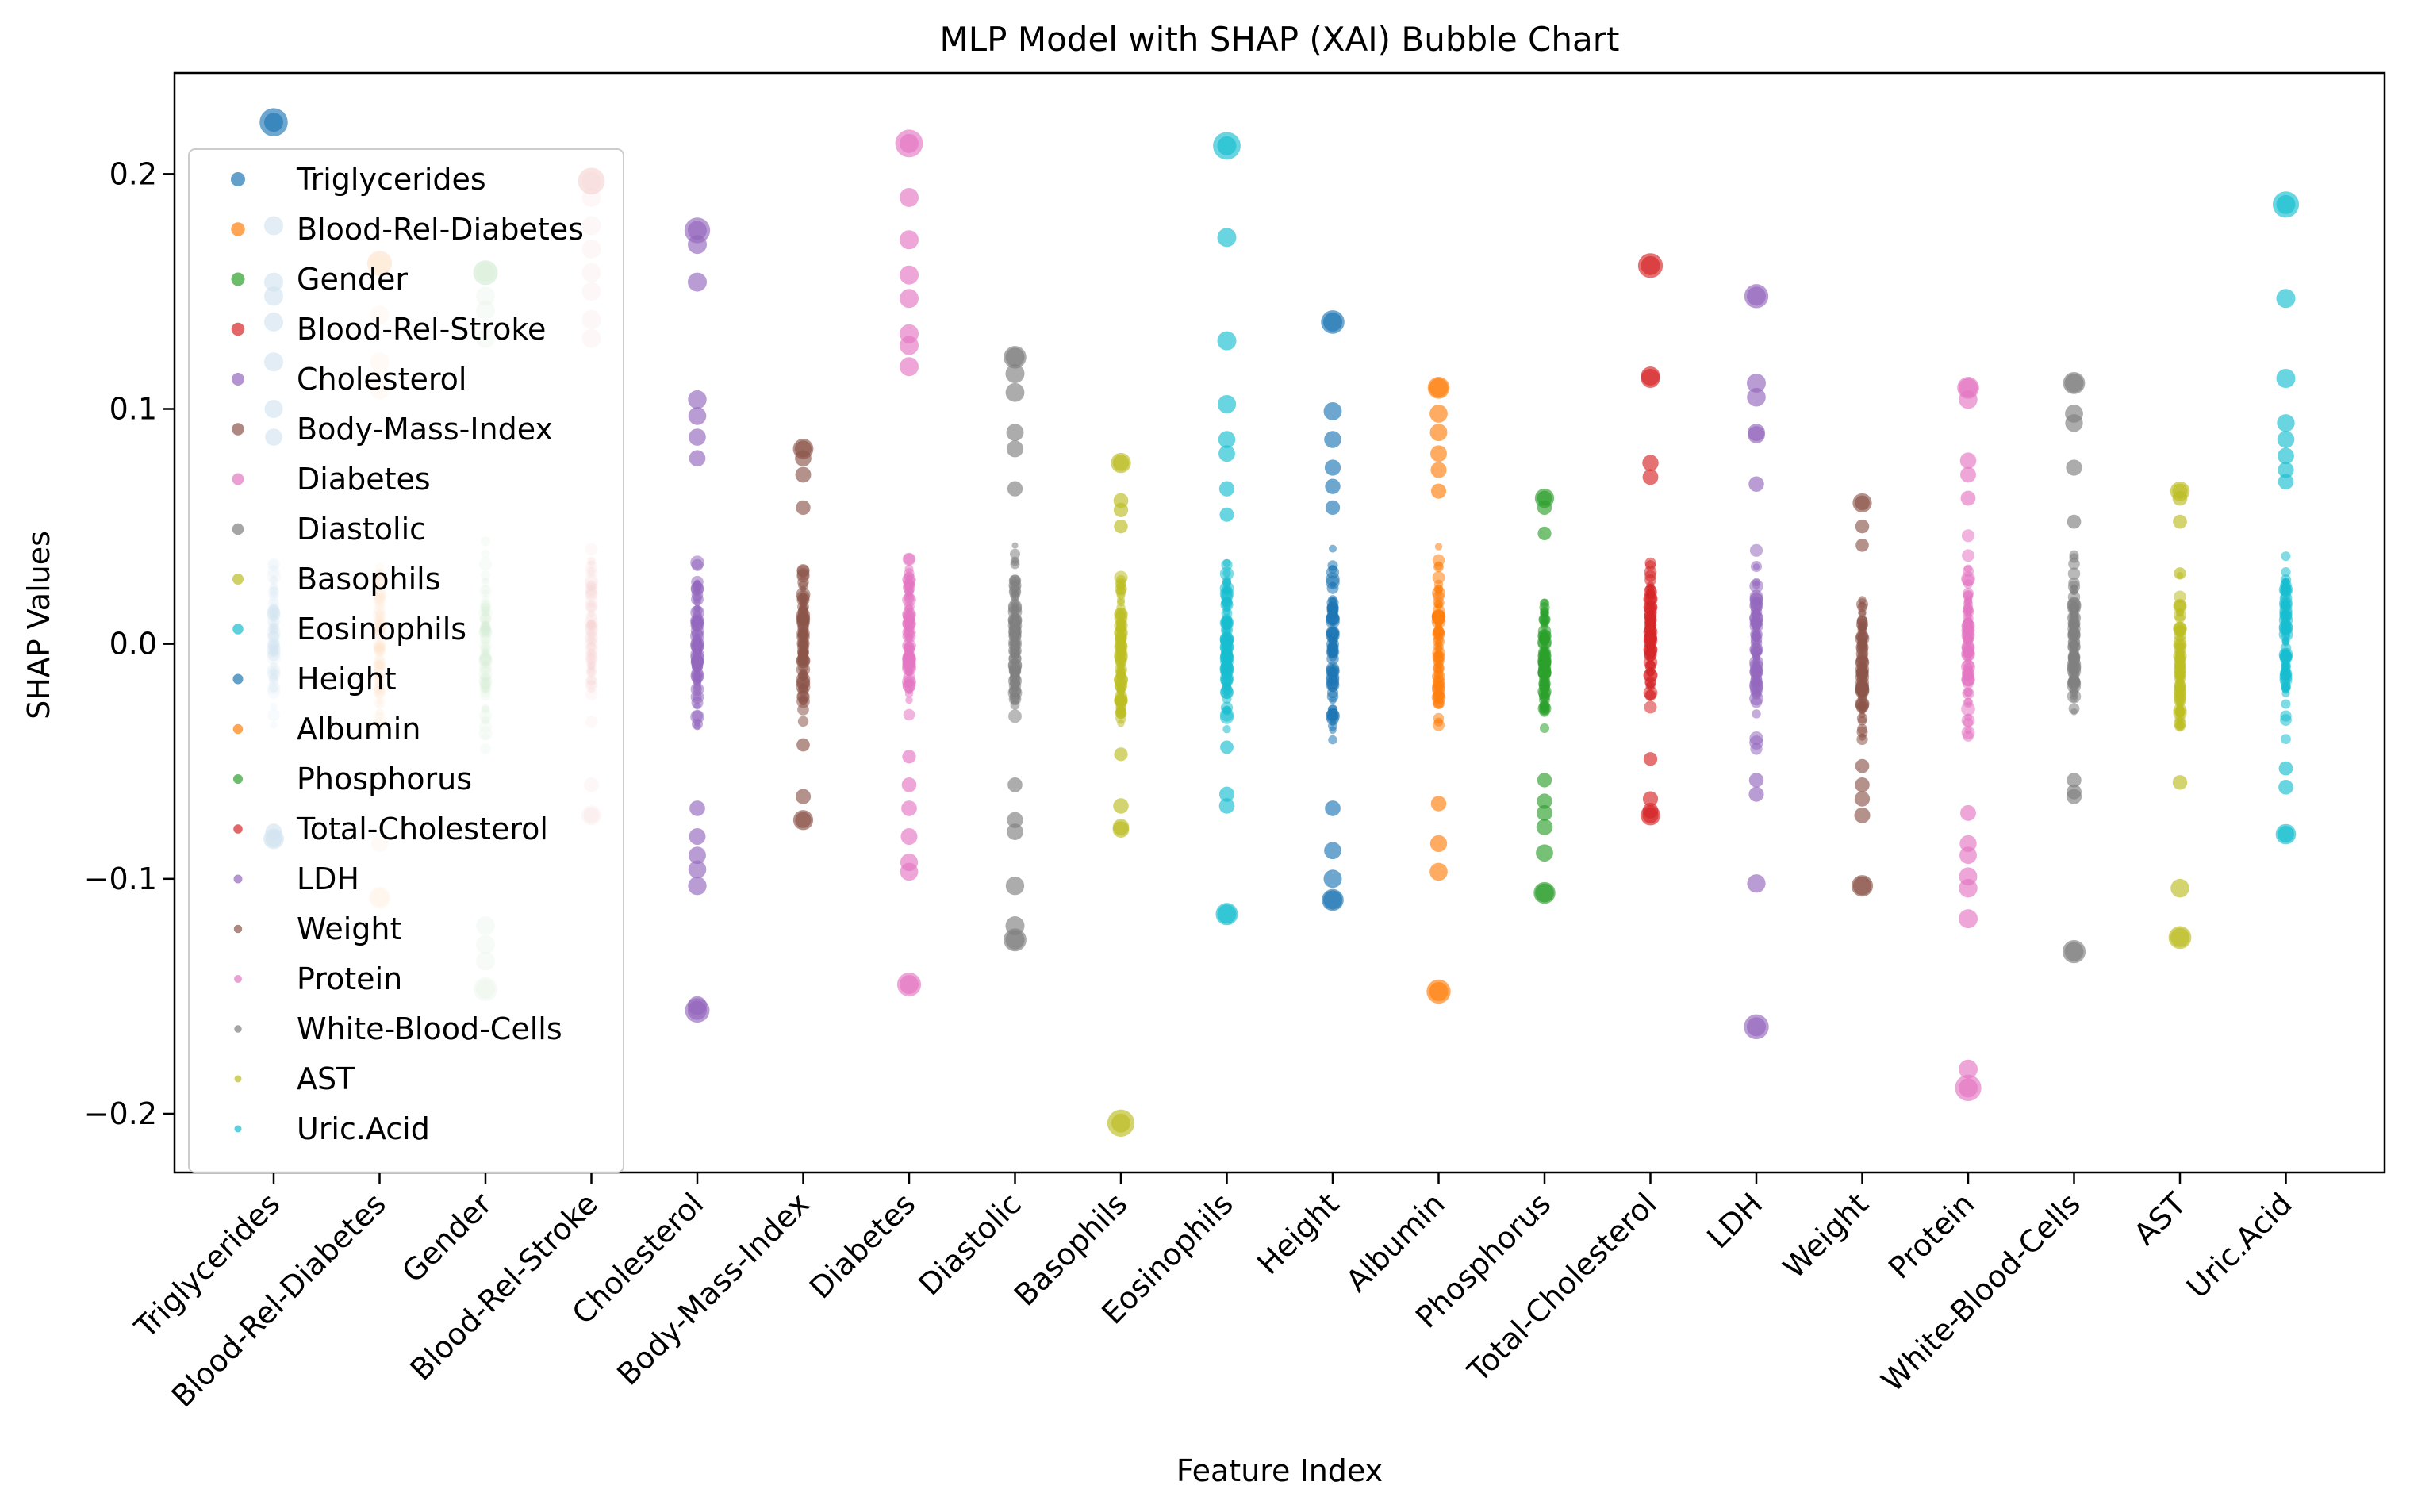  Describe the element at coordinates (446, 1238) in the screenshot. I see `x-tick-label: Gender` at that location.